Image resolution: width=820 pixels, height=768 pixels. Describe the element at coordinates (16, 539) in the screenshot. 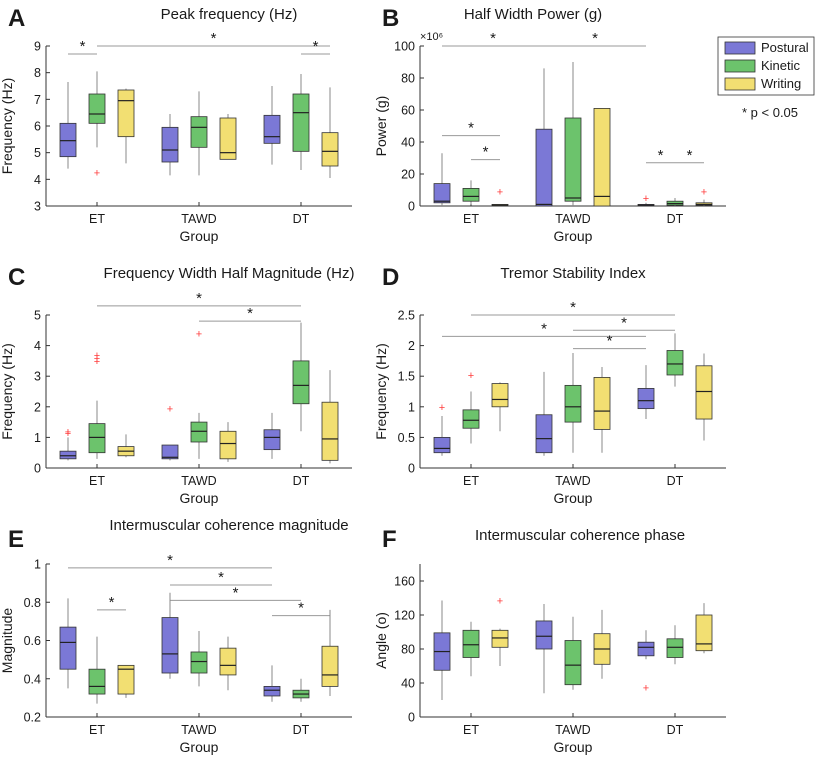

I see `panel-letter: E` at that location.